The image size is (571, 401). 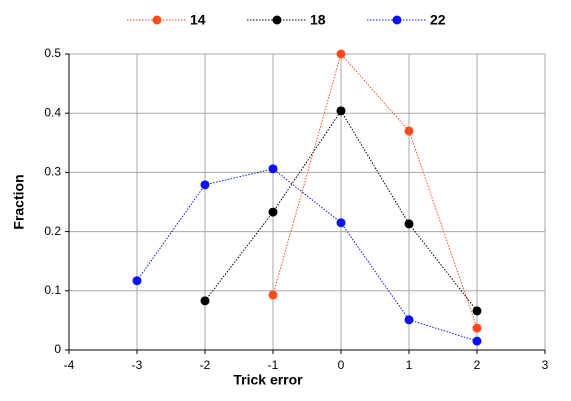 What do you see at coordinates (52, 231) in the screenshot?
I see `y-tick-label: 0.2` at bounding box center [52, 231].